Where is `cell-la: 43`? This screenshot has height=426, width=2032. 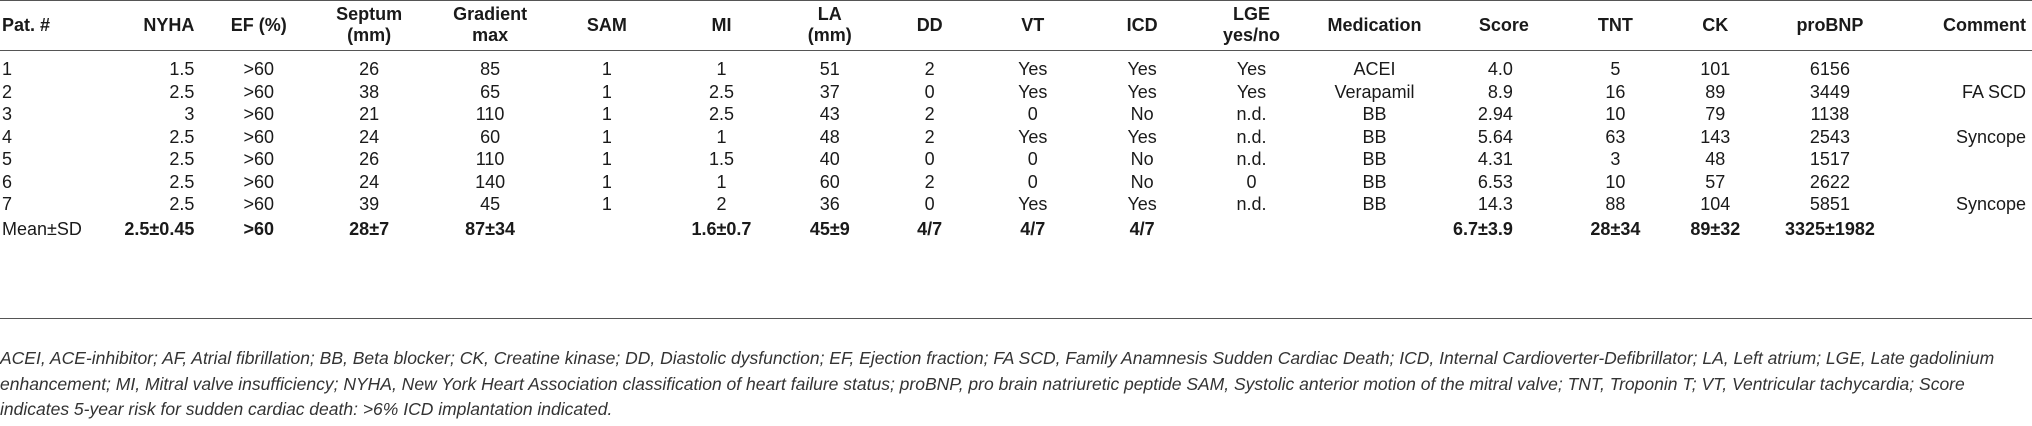
cell-la: 43 is located at coordinates (829, 114).